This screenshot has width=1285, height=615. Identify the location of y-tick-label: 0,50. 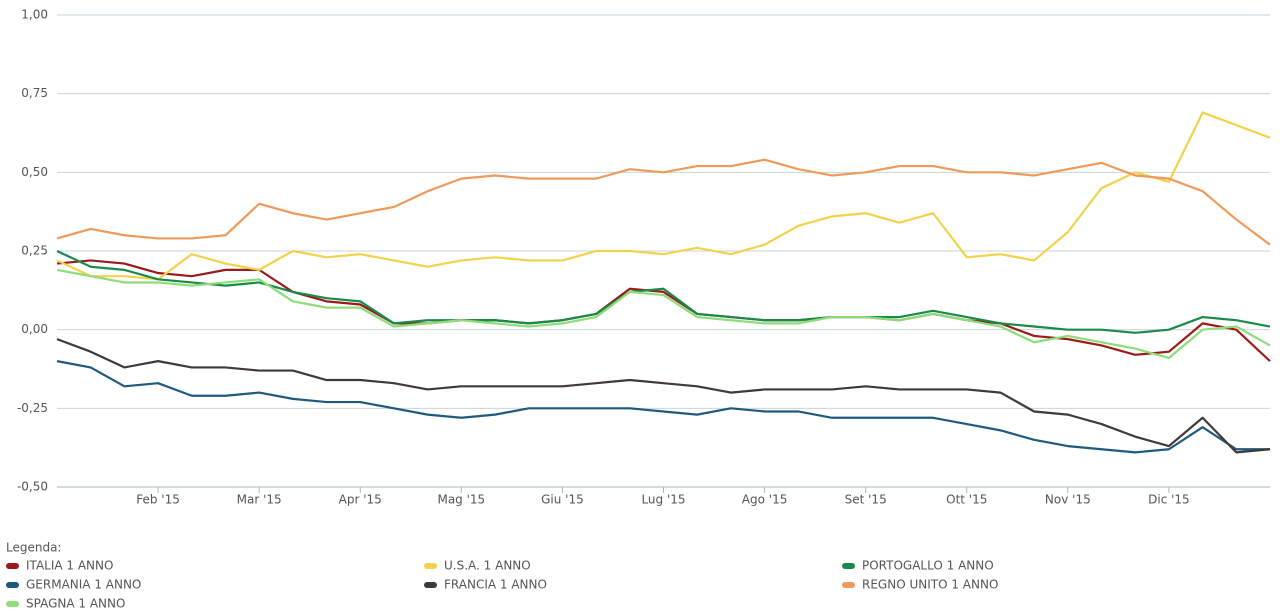
(34, 172).